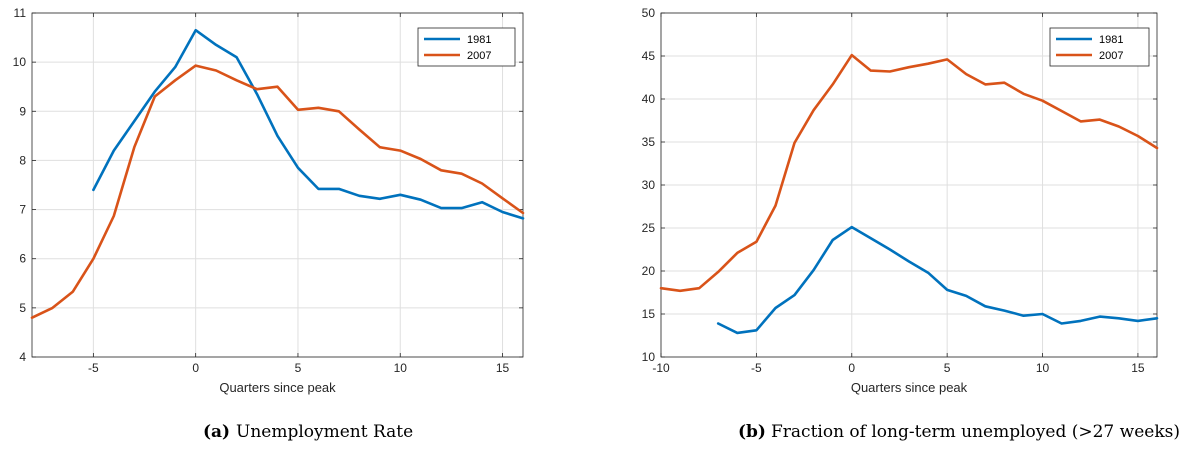 Image resolution: width=1204 pixels, height=451 pixels. Describe the element at coordinates (324, 432) in the screenshot. I see `caption-a-text: Unemployment Rate` at that location.